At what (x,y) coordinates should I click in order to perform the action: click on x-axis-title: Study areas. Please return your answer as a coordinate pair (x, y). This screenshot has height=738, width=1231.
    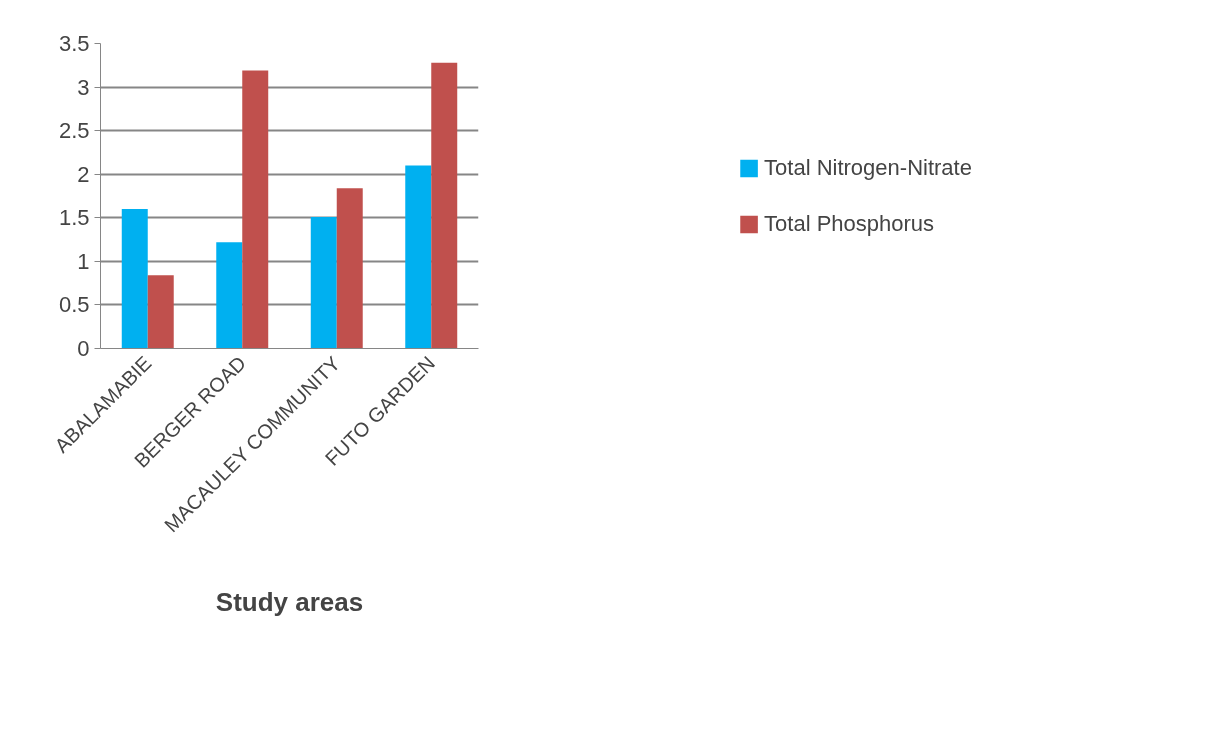
    Looking at the image, I should click on (289, 601).